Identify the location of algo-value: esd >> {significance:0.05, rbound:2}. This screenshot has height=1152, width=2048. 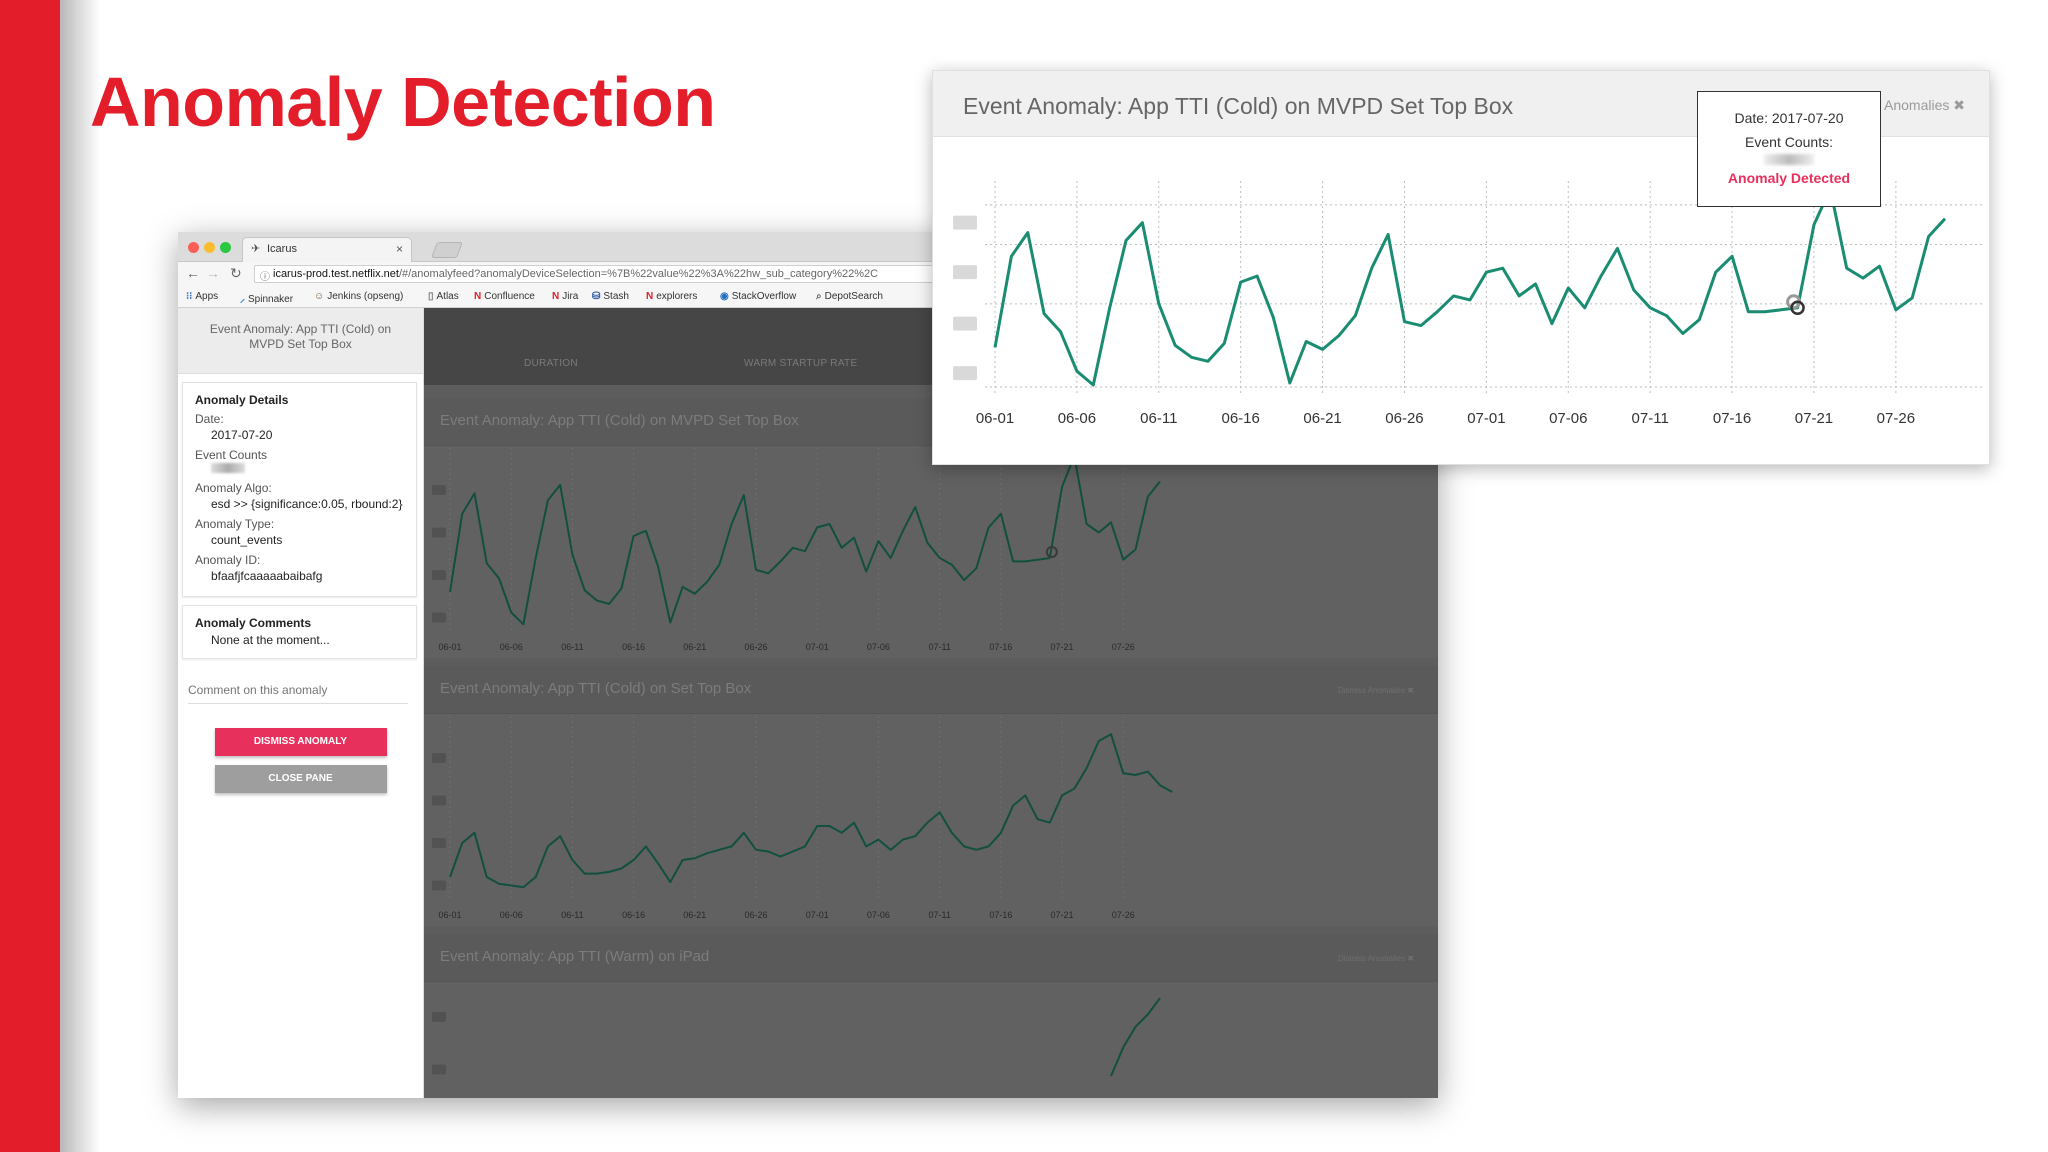
(307, 504).